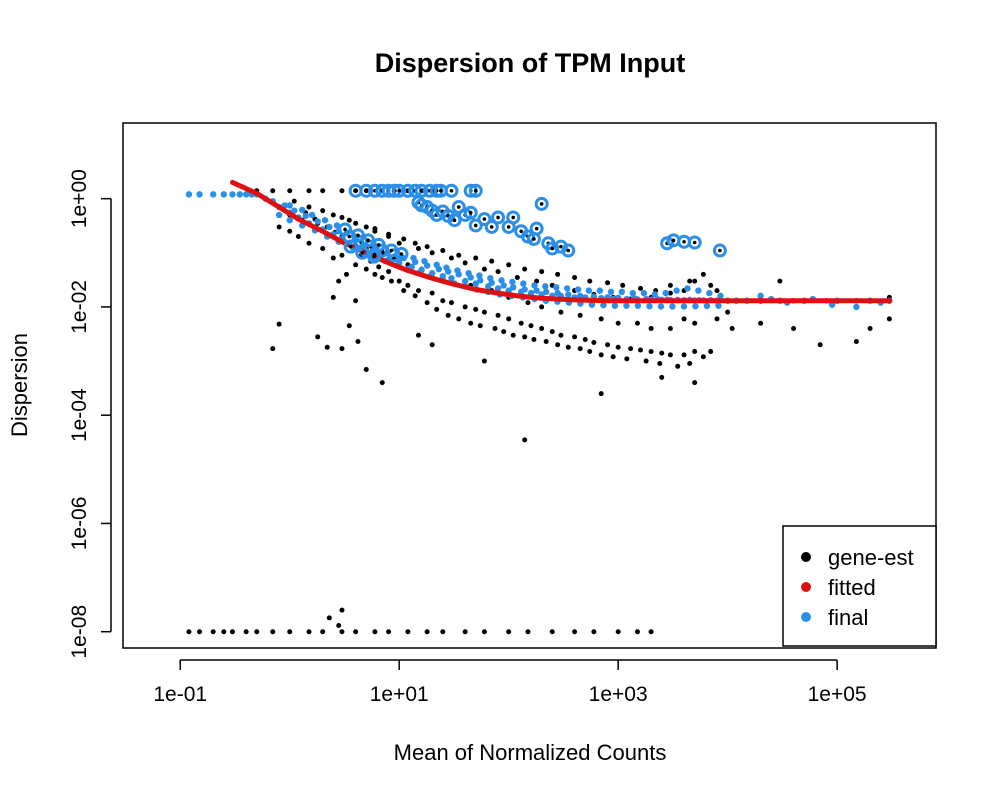 The image size is (1000, 800). Describe the element at coordinates (79, 415) in the screenshot. I see `y-tick-label: 1e-04` at that location.